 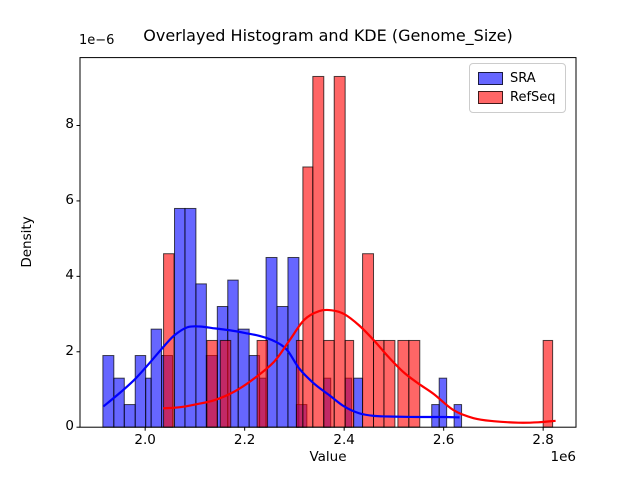 I want to click on x-tick-label: 2.0, so click(x=145, y=440).